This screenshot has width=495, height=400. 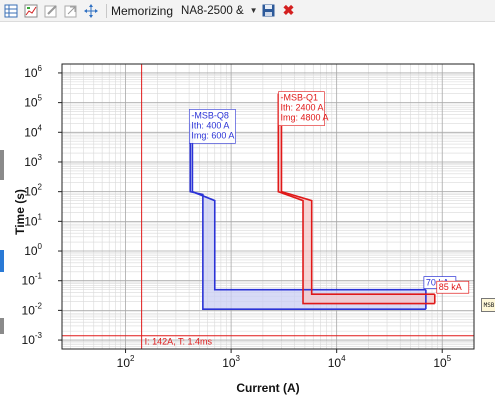 What do you see at coordinates (20, 212) in the screenshot?
I see `y-axis-label: Time (s)` at bounding box center [20, 212].